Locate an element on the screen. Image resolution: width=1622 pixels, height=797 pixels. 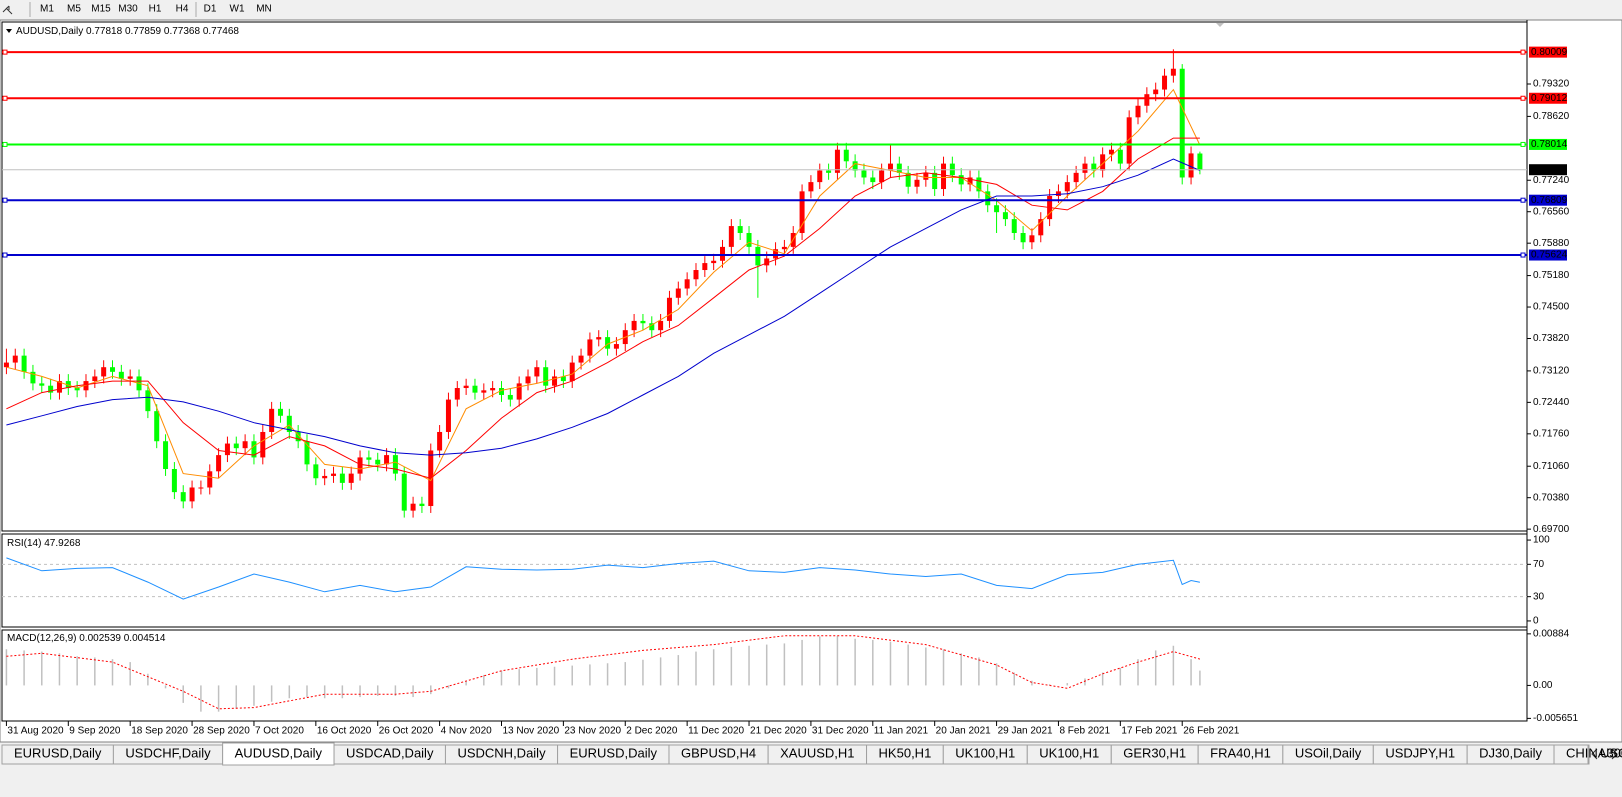
timeframe-button: M1 is located at coordinates (47, 9).